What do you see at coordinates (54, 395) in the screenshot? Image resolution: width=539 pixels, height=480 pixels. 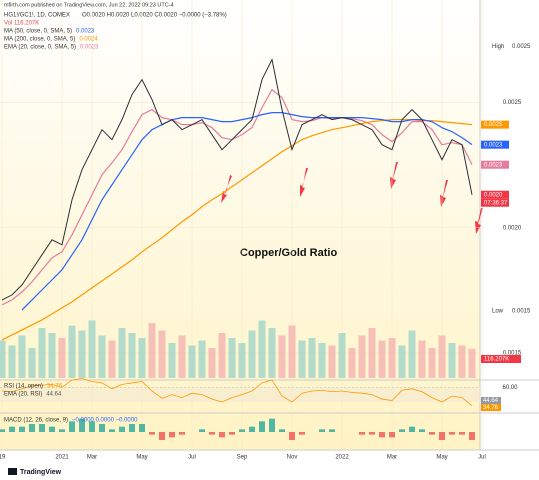 I see `rsi-ema-value: 44.64` at bounding box center [54, 395].